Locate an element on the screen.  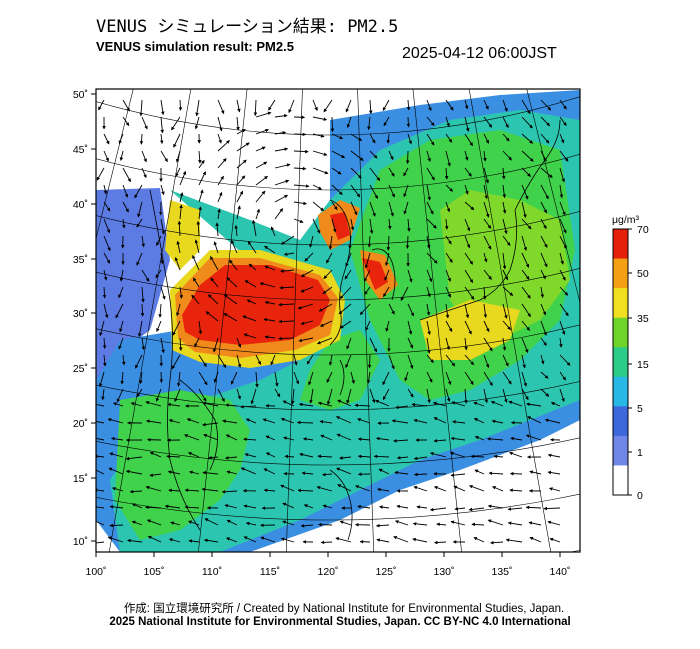
lon-tick-label: 130˚ is located at coordinates (443, 572).